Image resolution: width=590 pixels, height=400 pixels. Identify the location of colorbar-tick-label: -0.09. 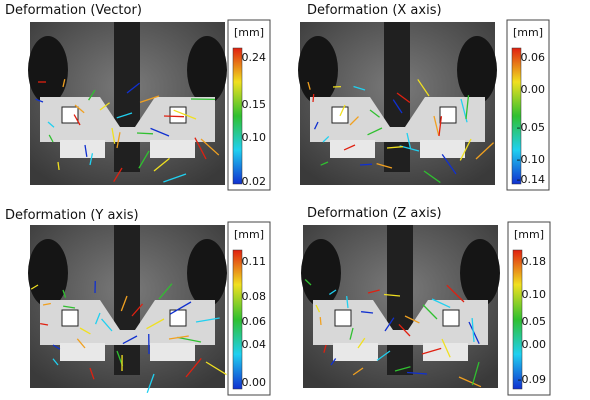
(532, 379).